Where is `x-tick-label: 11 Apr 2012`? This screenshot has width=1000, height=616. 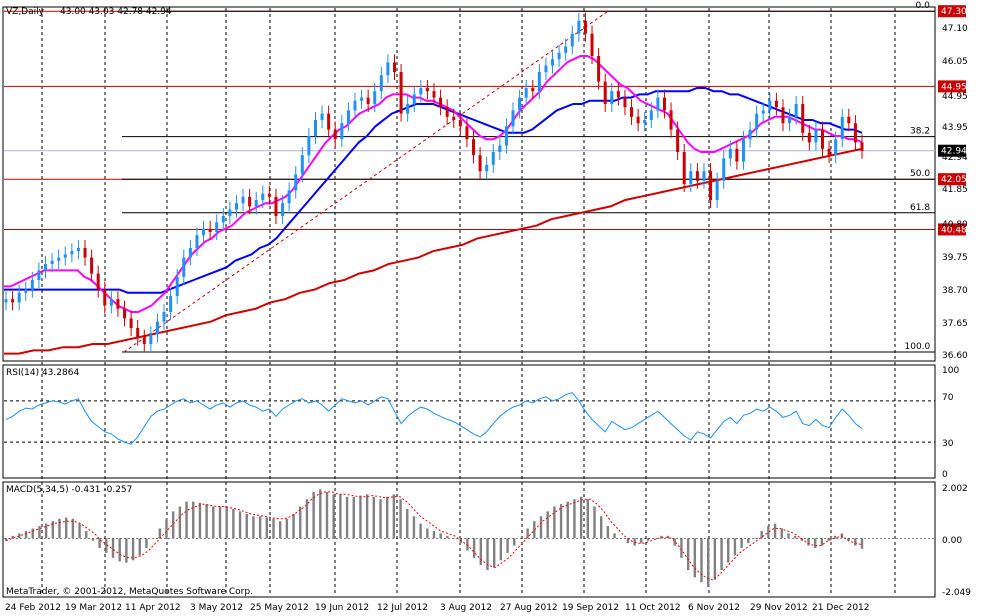 x-tick-label: 11 Apr 2012 is located at coordinates (153, 608).